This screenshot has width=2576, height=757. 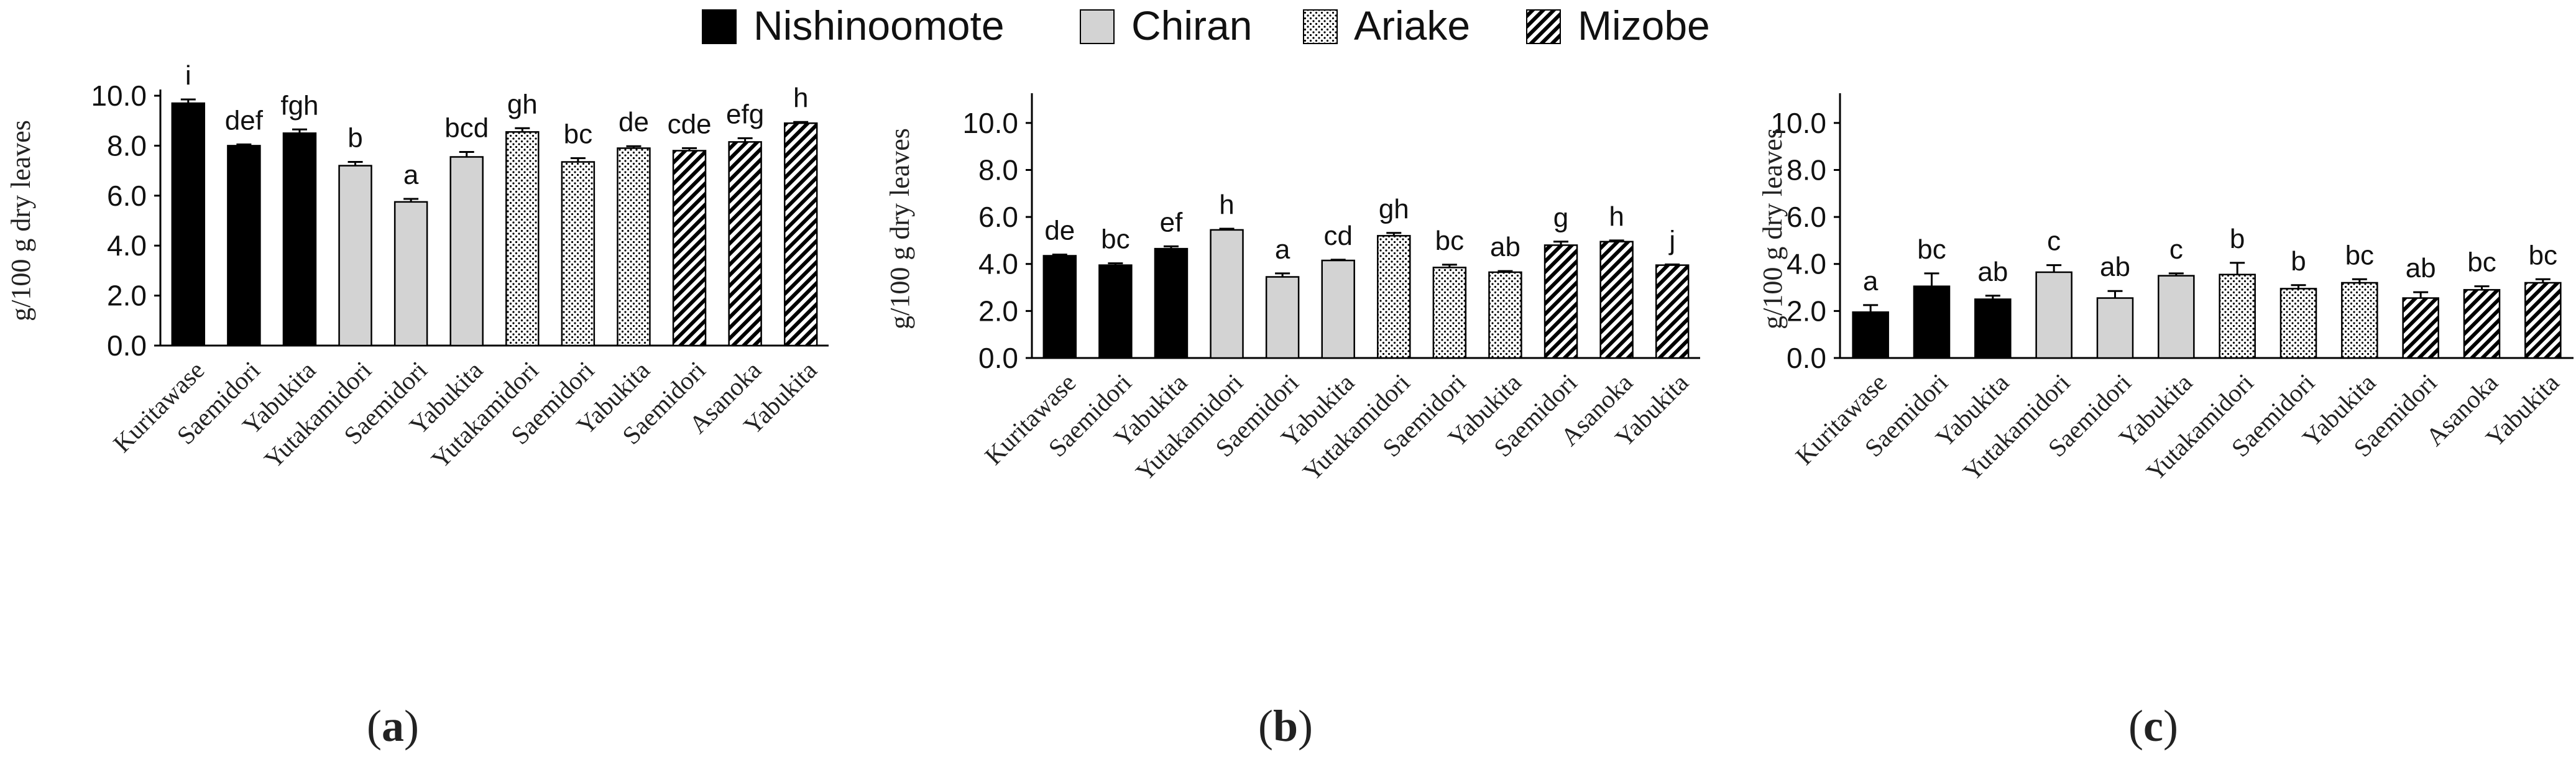 I want to click on significance-letter: g, so click(x=1560, y=218).